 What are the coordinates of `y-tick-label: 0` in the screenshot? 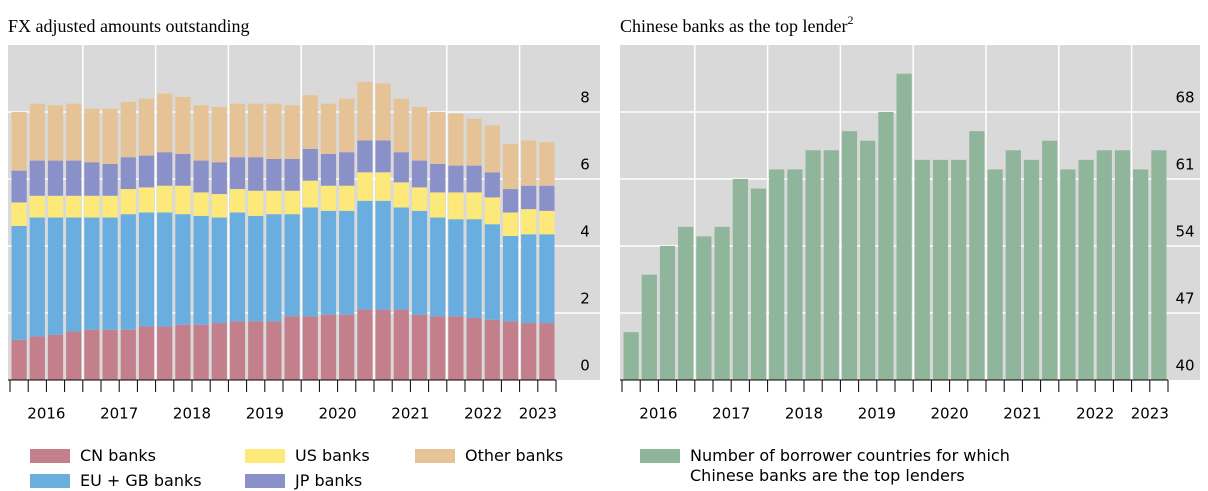 It's located at (585, 366).